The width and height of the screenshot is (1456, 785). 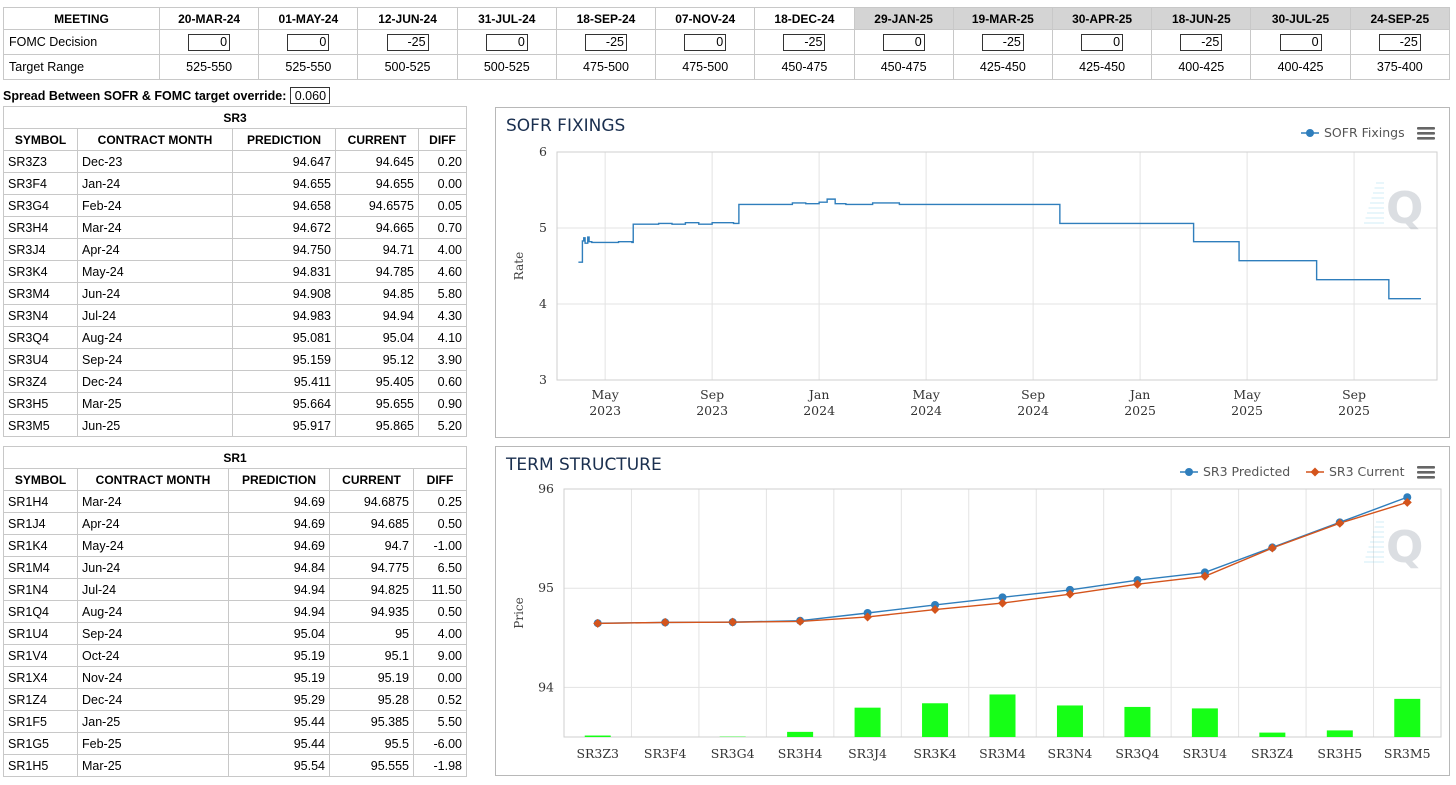 What do you see at coordinates (279, 699) in the screenshot?
I see `prediction-cell: 95.29` at bounding box center [279, 699].